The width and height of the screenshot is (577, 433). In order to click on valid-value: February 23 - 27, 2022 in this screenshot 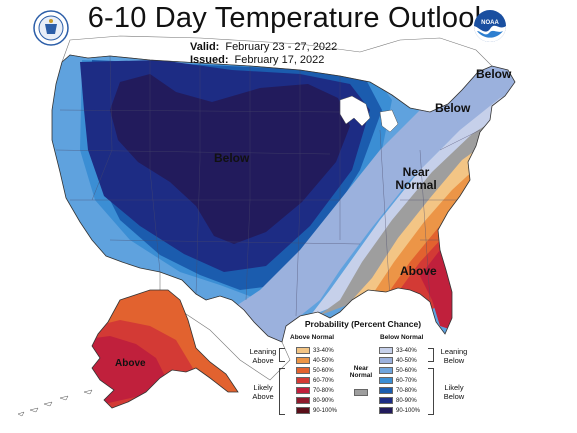, I will do `click(281, 47)`.